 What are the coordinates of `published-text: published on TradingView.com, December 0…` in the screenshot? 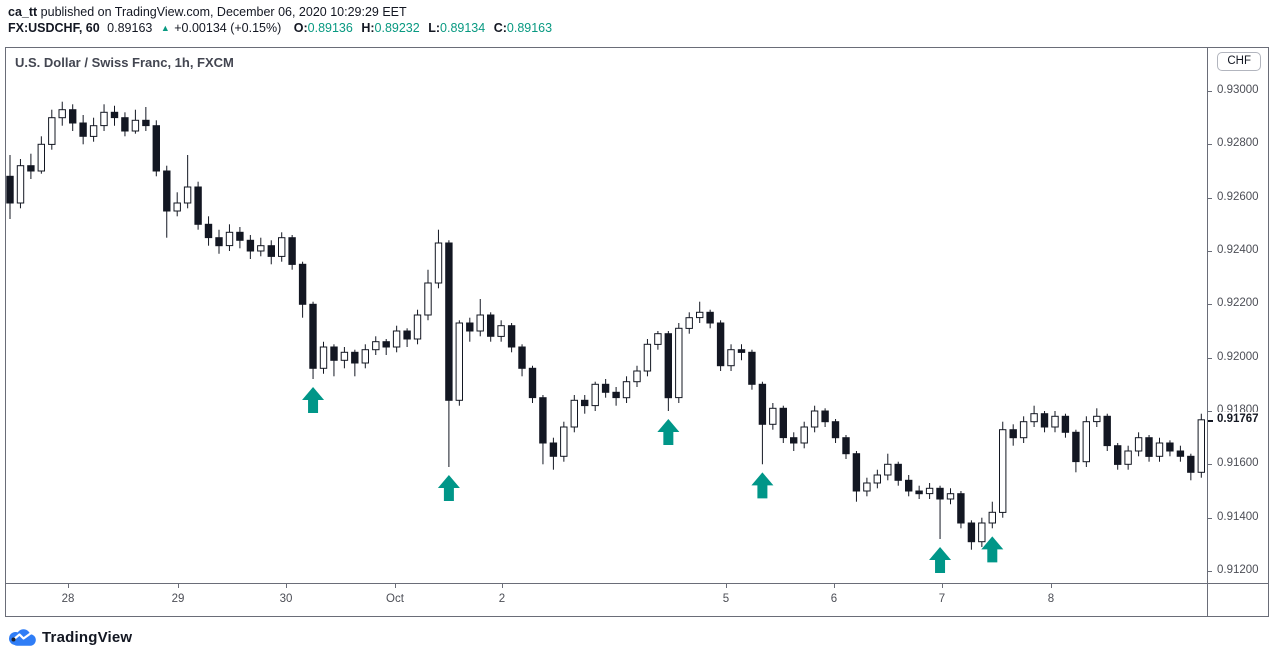 It's located at (222, 12).